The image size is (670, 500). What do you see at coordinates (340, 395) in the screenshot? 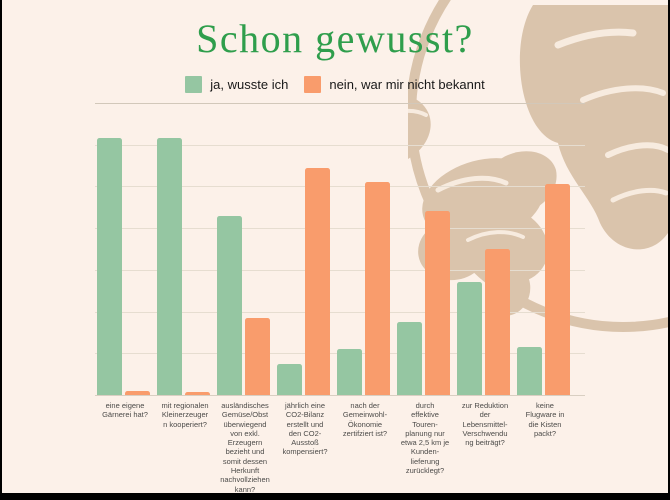
I see `x-axis-line` at bounding box center [340, 395].